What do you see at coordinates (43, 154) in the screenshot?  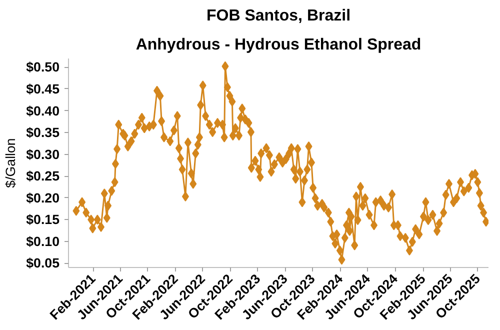 I see `y-tick-label: $0.30` at bounding box center [43, 154].